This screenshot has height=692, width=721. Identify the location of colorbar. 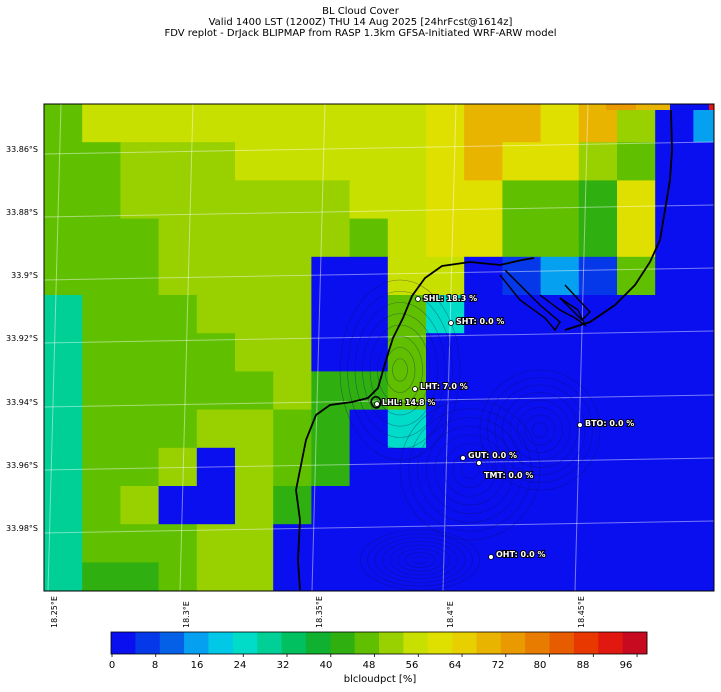
(379, 644).